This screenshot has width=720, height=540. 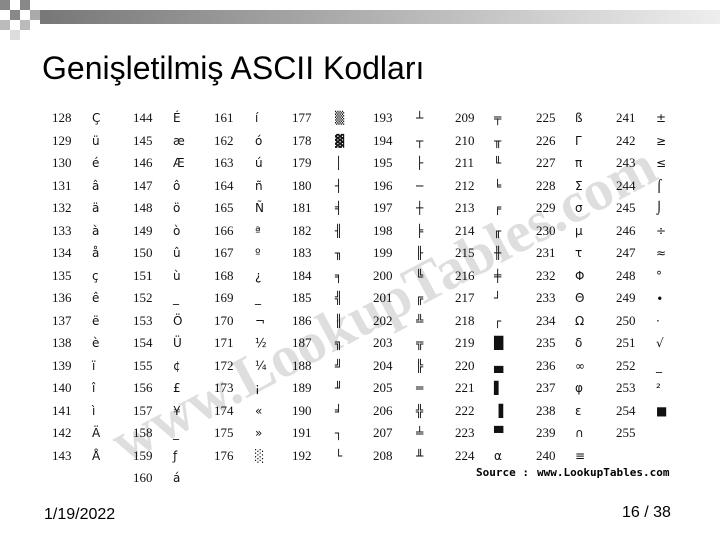 What do you see at coordinates (143, 477) in the screenshot?
I see `code: 160` at bounding box center [143, 477].